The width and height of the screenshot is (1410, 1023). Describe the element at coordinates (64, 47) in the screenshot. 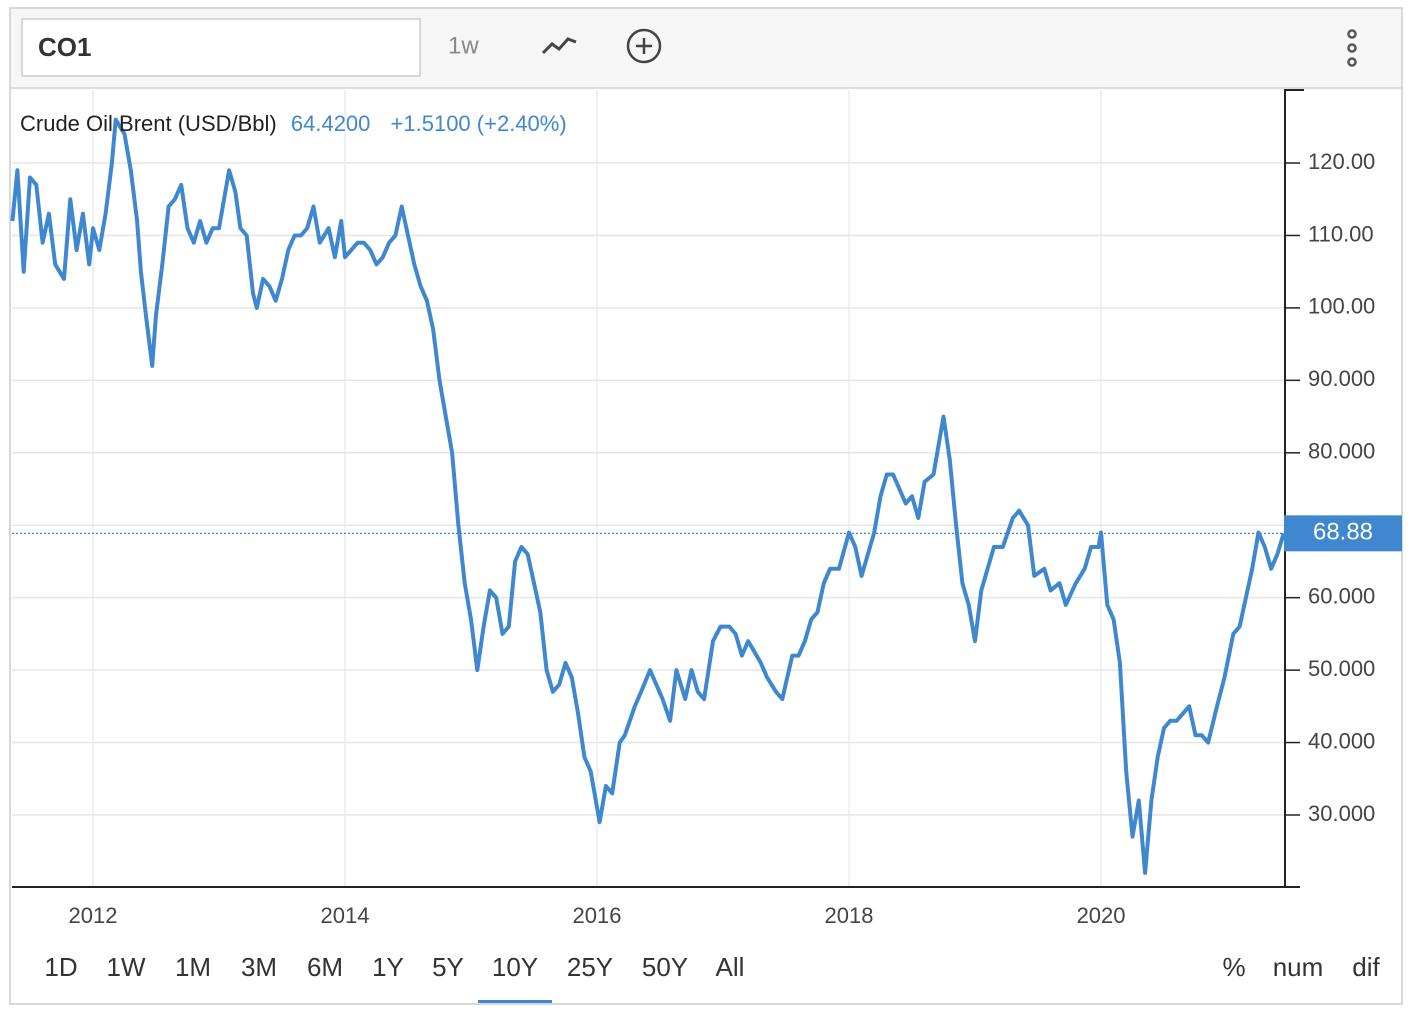

I see `symbol: CO1` at that location.